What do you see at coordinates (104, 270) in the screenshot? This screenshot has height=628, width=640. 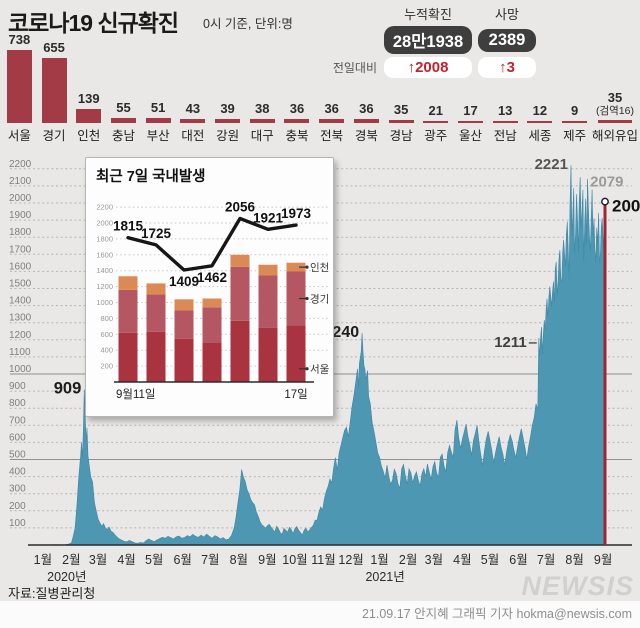 I see `svg-text: 1400` at bounding box center [104, 270].